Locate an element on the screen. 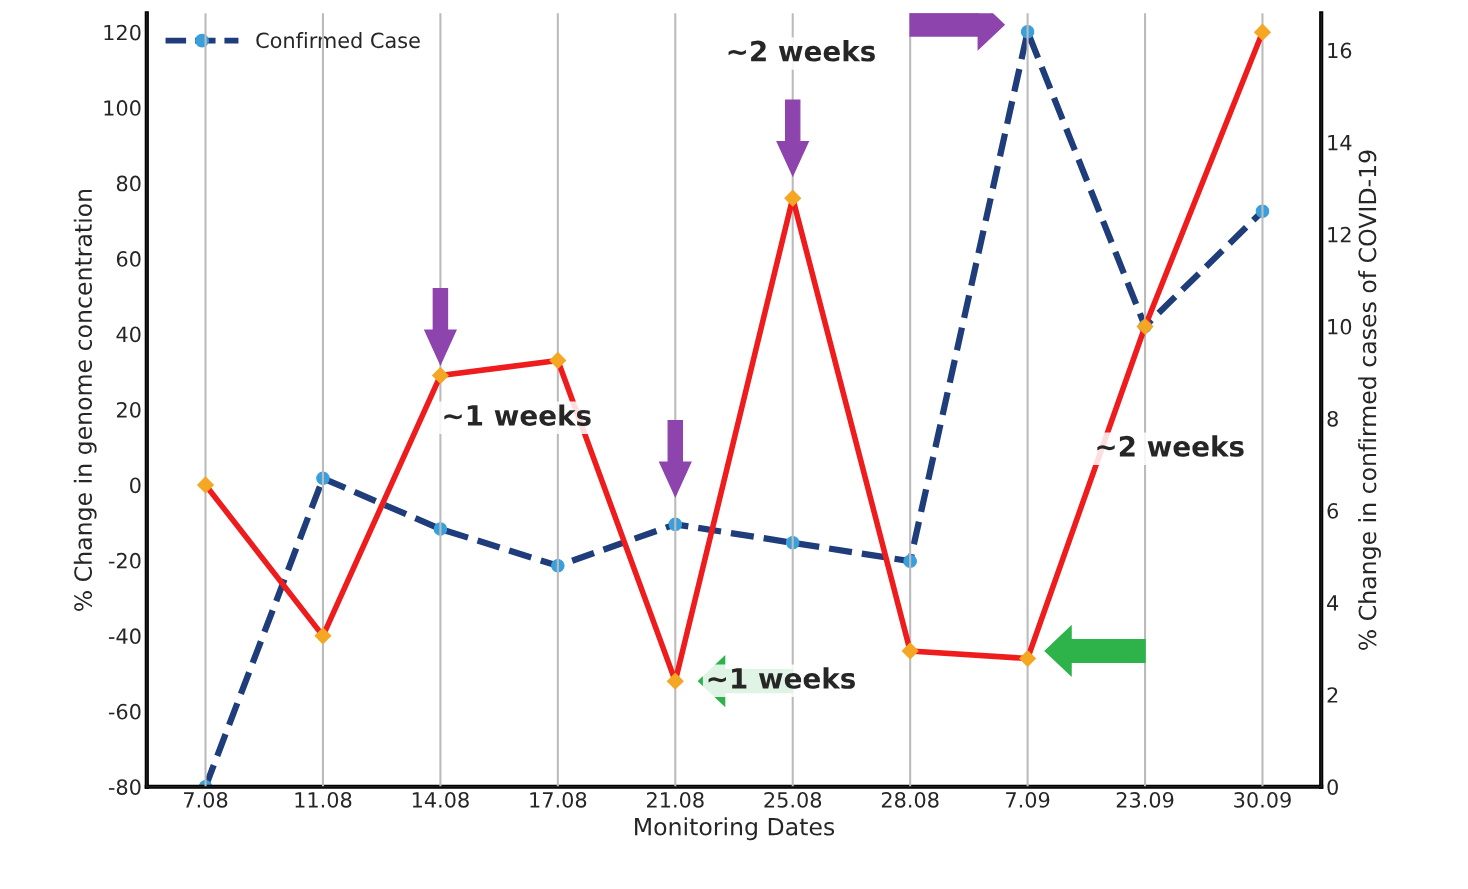 This screenshot has width=1468, height=889. x-tick-label: 21.08 is located at coordinates (675, 799).